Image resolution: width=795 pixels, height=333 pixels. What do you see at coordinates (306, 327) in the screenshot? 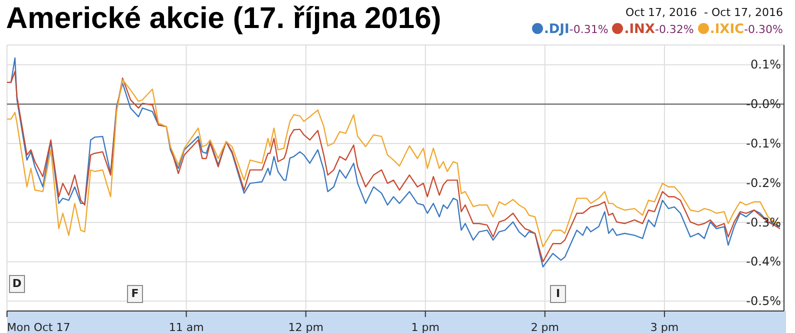
I see `x-tick-label: 12 pm` at bounding box center [306, 327].